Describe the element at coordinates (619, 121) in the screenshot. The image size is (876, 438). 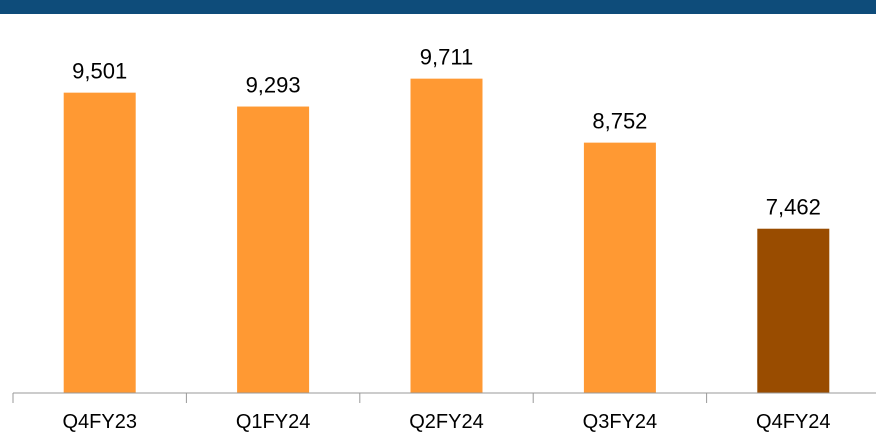
I see `value-label: 8,752` at that location.